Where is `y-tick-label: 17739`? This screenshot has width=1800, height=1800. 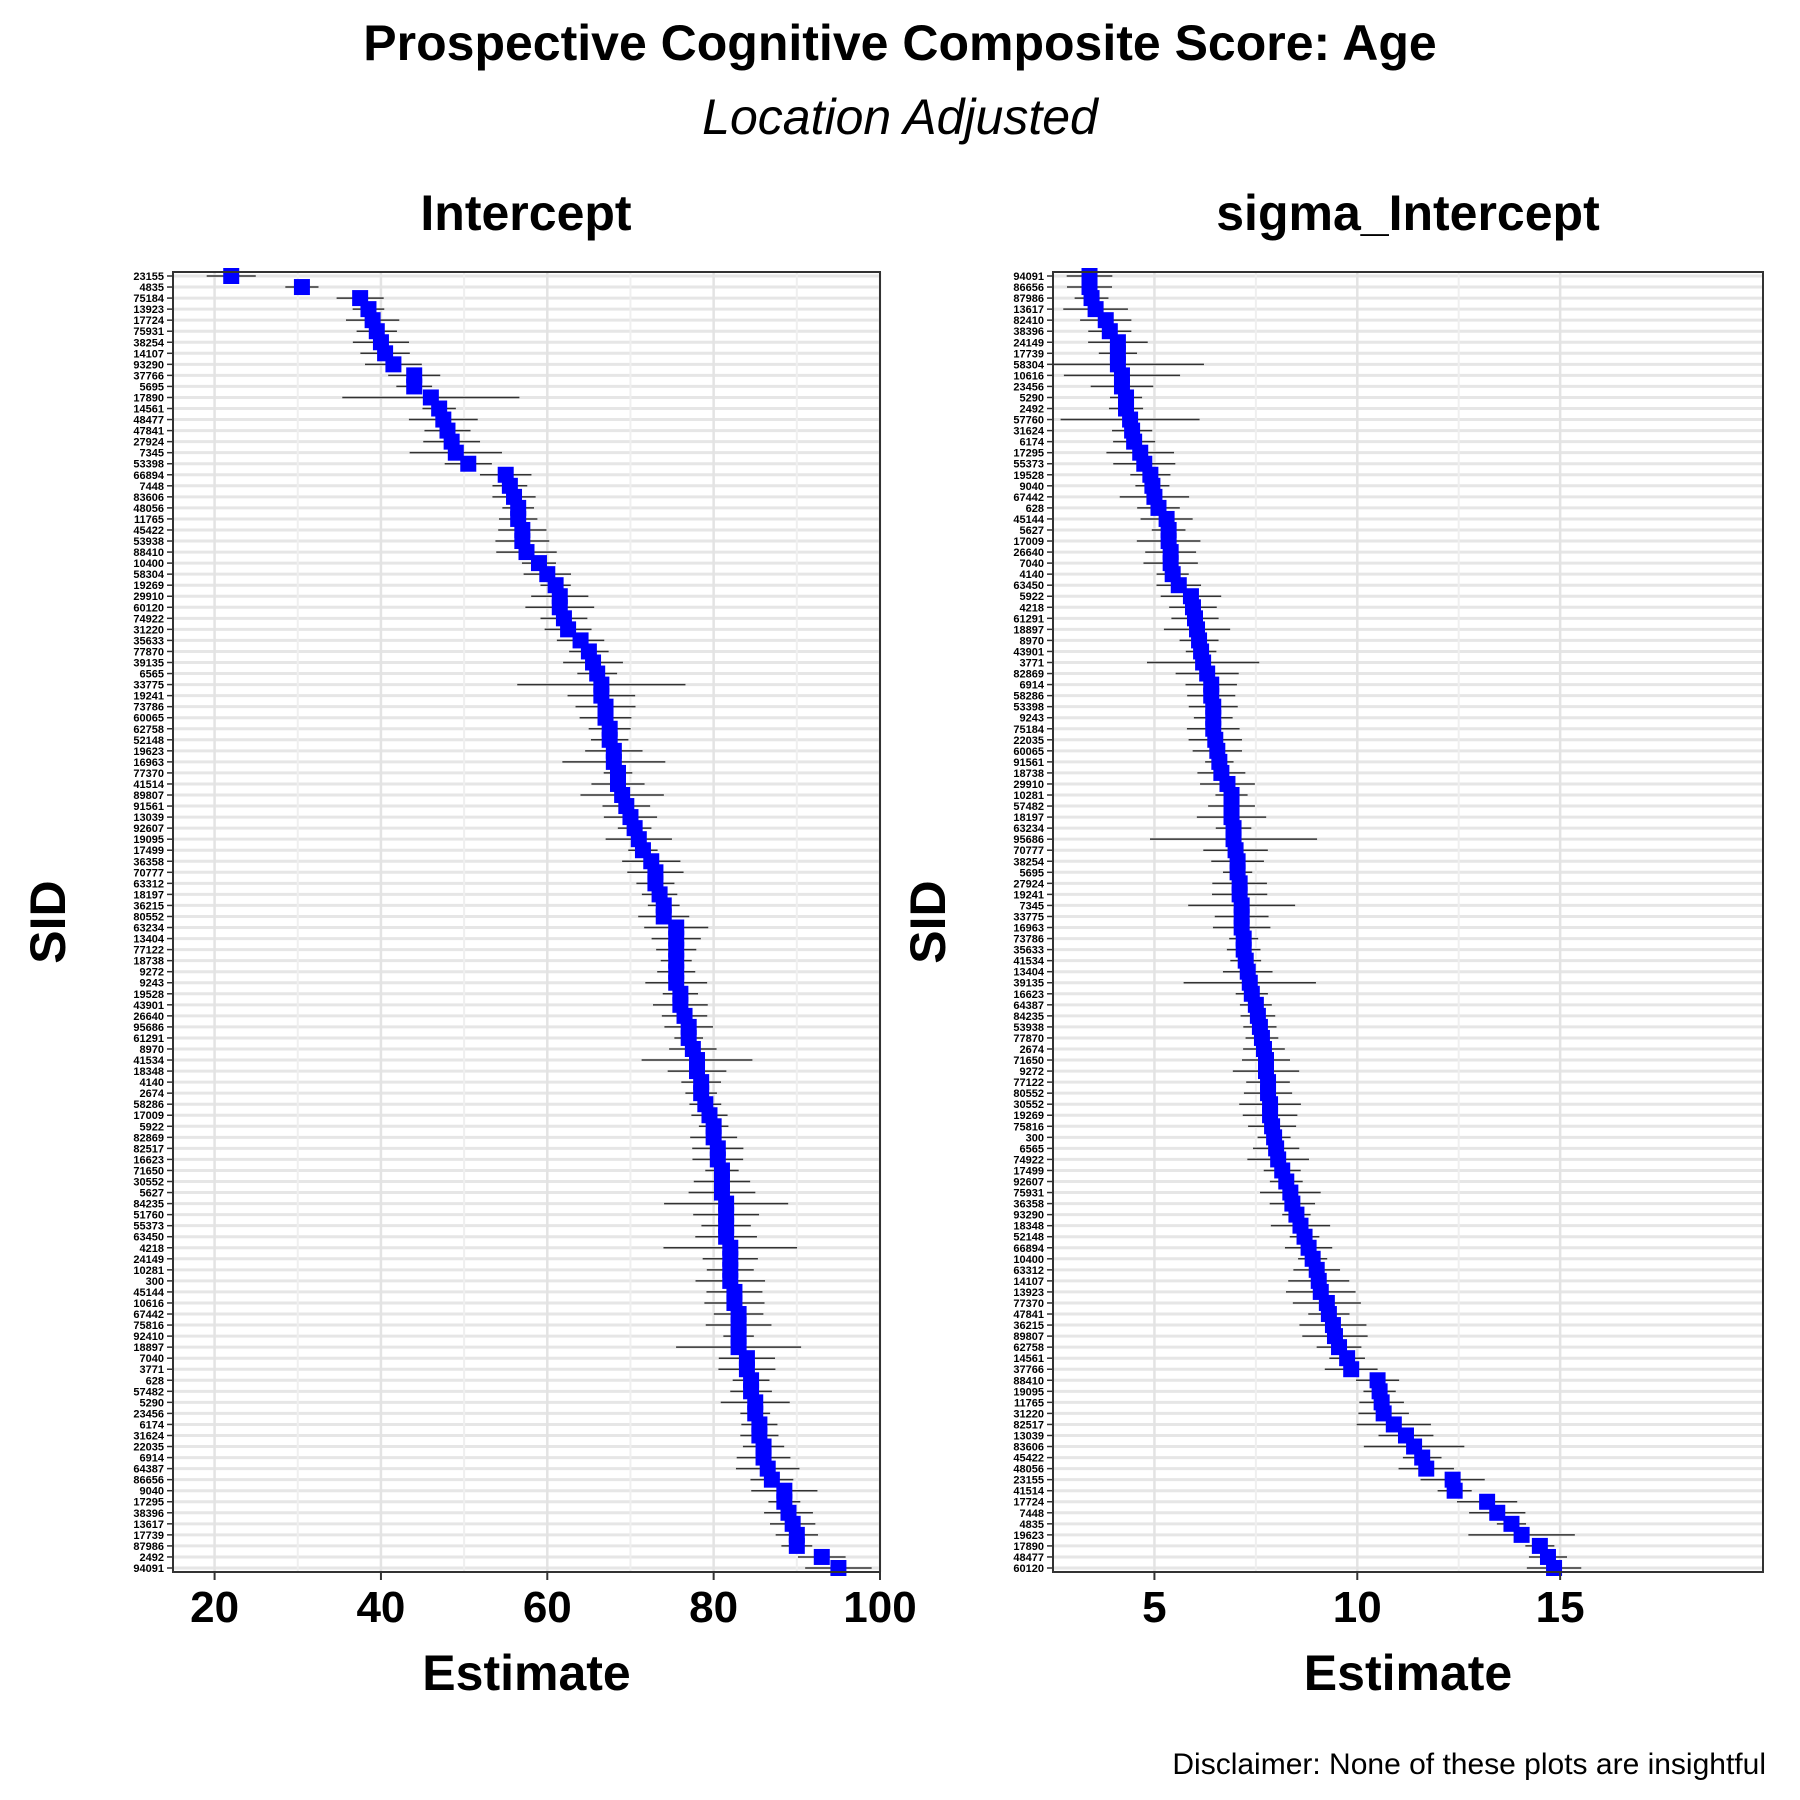 y-tick-label: 17739 is located at coordinates (1028, 354).